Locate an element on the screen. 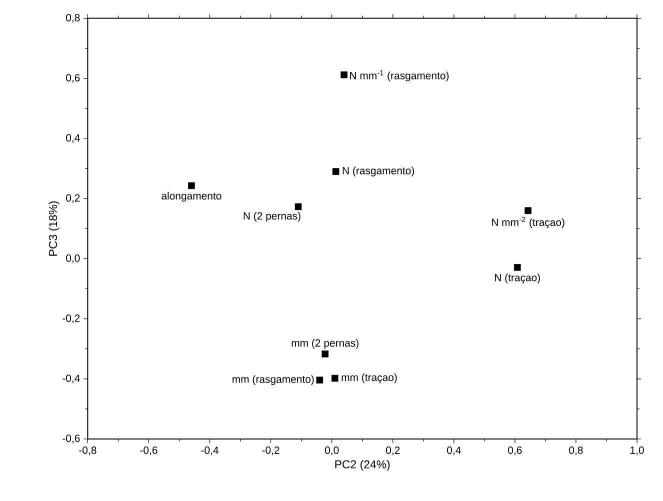 The image size is (663, 501). annotation: N (traçao) is located at coordinates (517, 279).